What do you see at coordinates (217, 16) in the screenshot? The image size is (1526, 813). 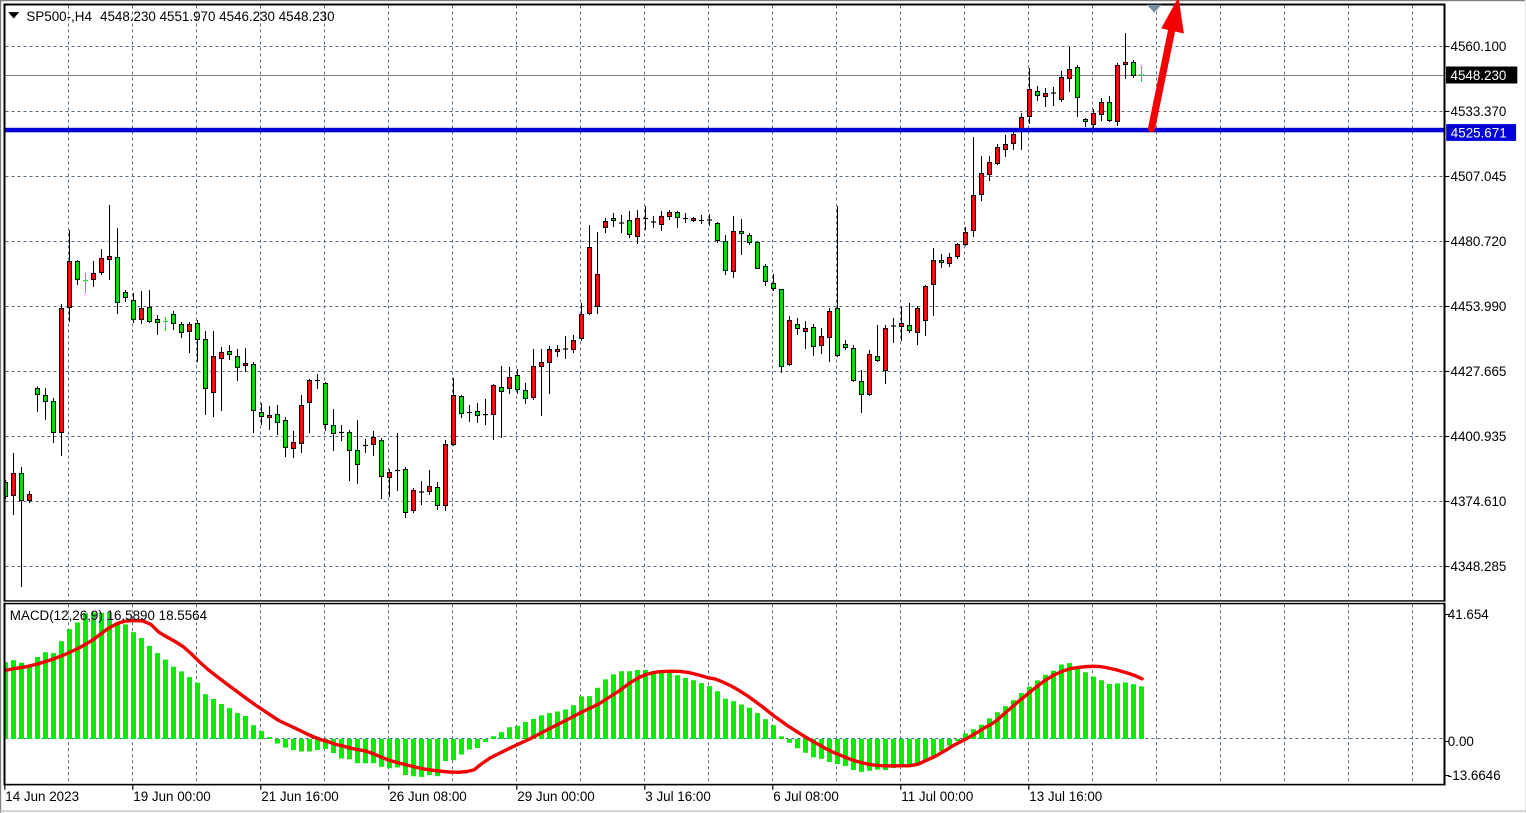 I see `svg-text:4548.230 4551.970 4546.230 454: 4548.230 4551.970 4546.230 4548.230` at bounding box center [217, 16].